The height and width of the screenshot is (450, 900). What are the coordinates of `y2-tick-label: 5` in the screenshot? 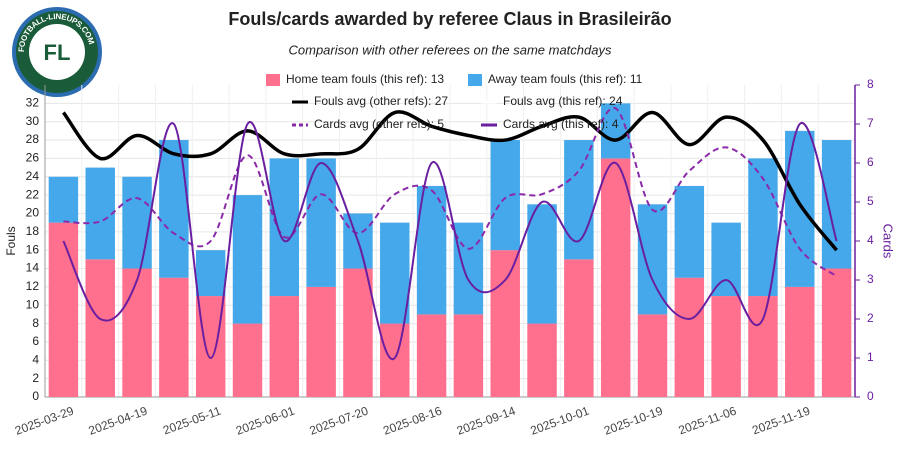 It's located at (870, 201).